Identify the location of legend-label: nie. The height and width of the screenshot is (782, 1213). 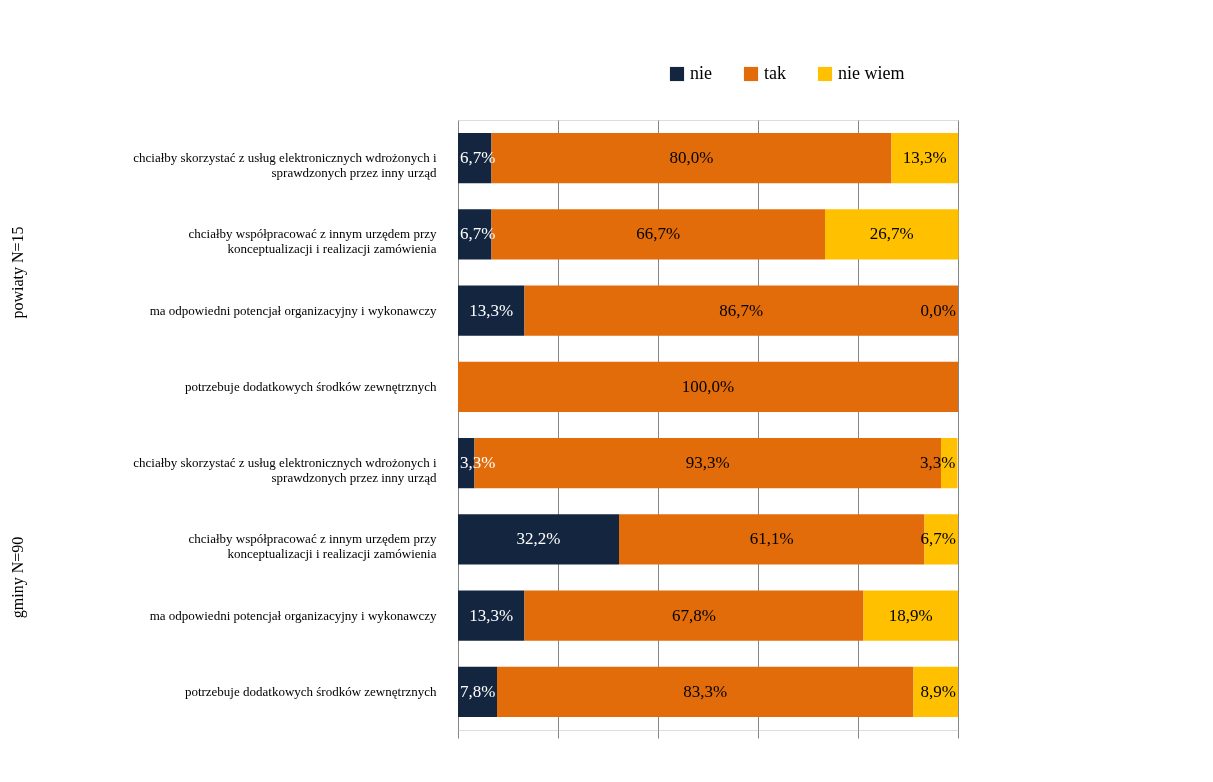
(701, 73).